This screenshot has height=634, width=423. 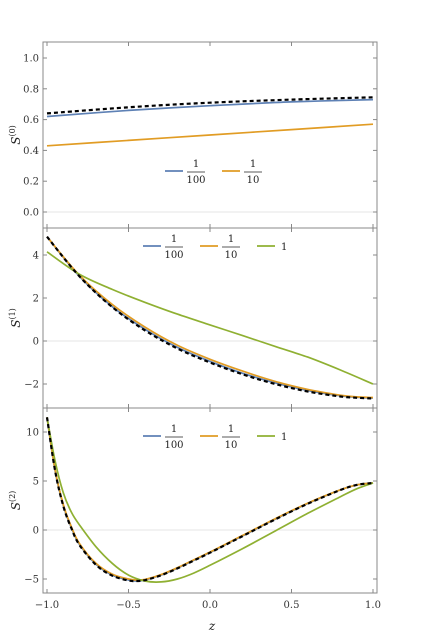 I want to click on x-tick-label: 1.0, so click(x=373, y=605).